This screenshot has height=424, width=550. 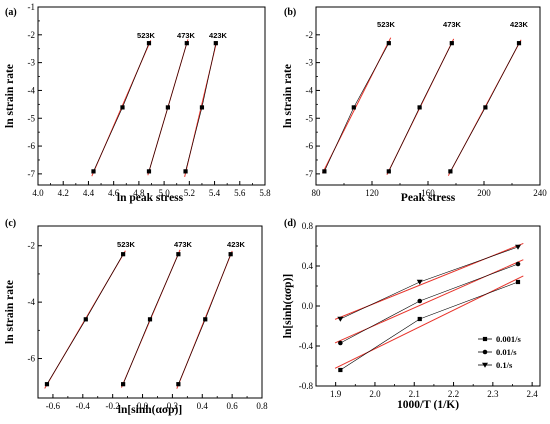 What do you see at coordinates (32, 246) in the screenshot?
I see `y-tick-label: -2` at bounding box center [32, 246].